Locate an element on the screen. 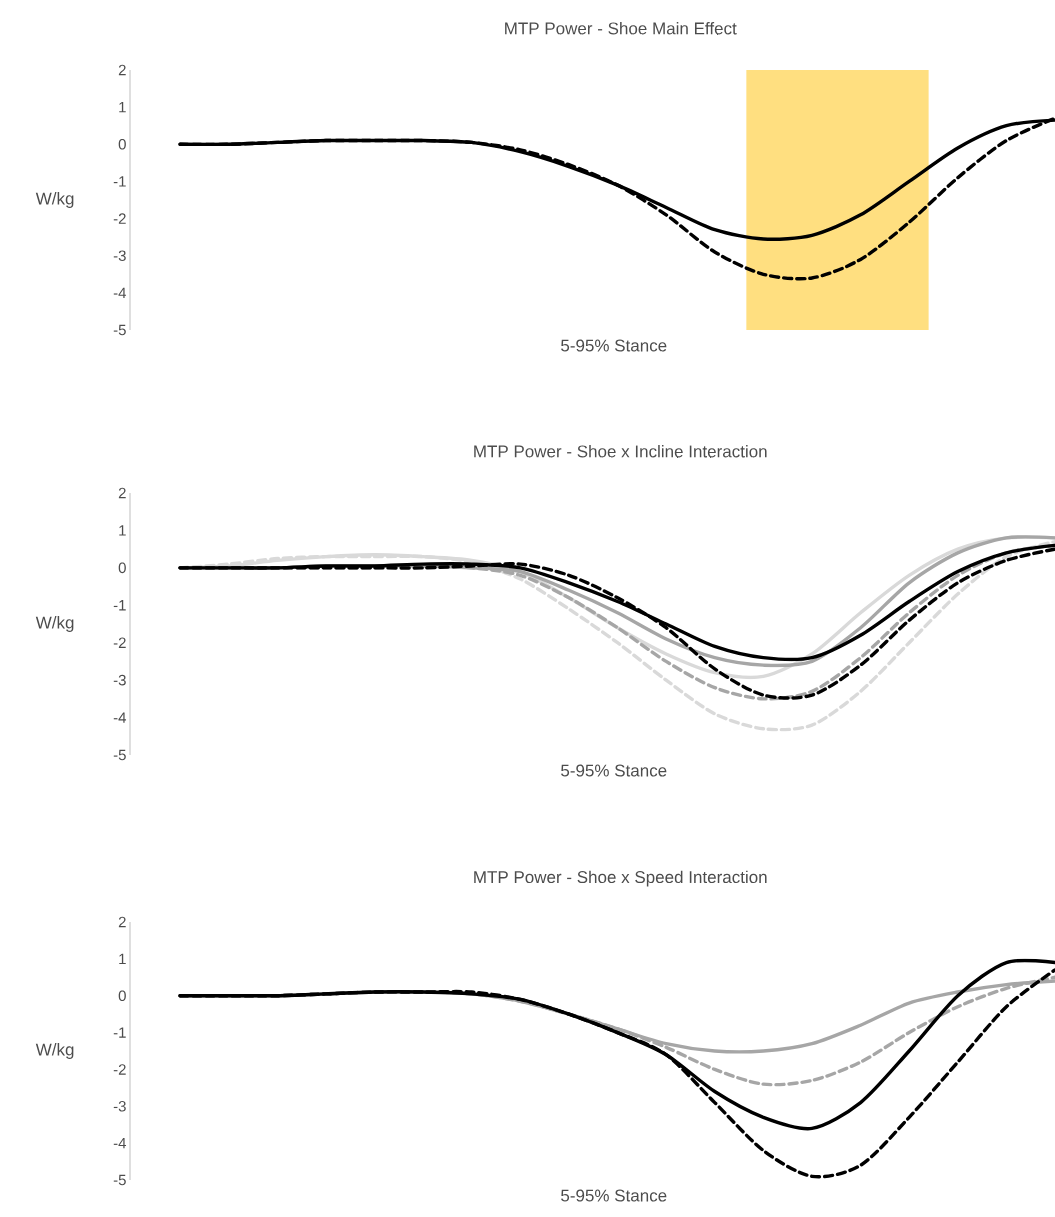 This screenshot has width=1055, height=1217. chart-title: MTP Power - Shoe x Incline Interaction is located at coordinates (620, 451).